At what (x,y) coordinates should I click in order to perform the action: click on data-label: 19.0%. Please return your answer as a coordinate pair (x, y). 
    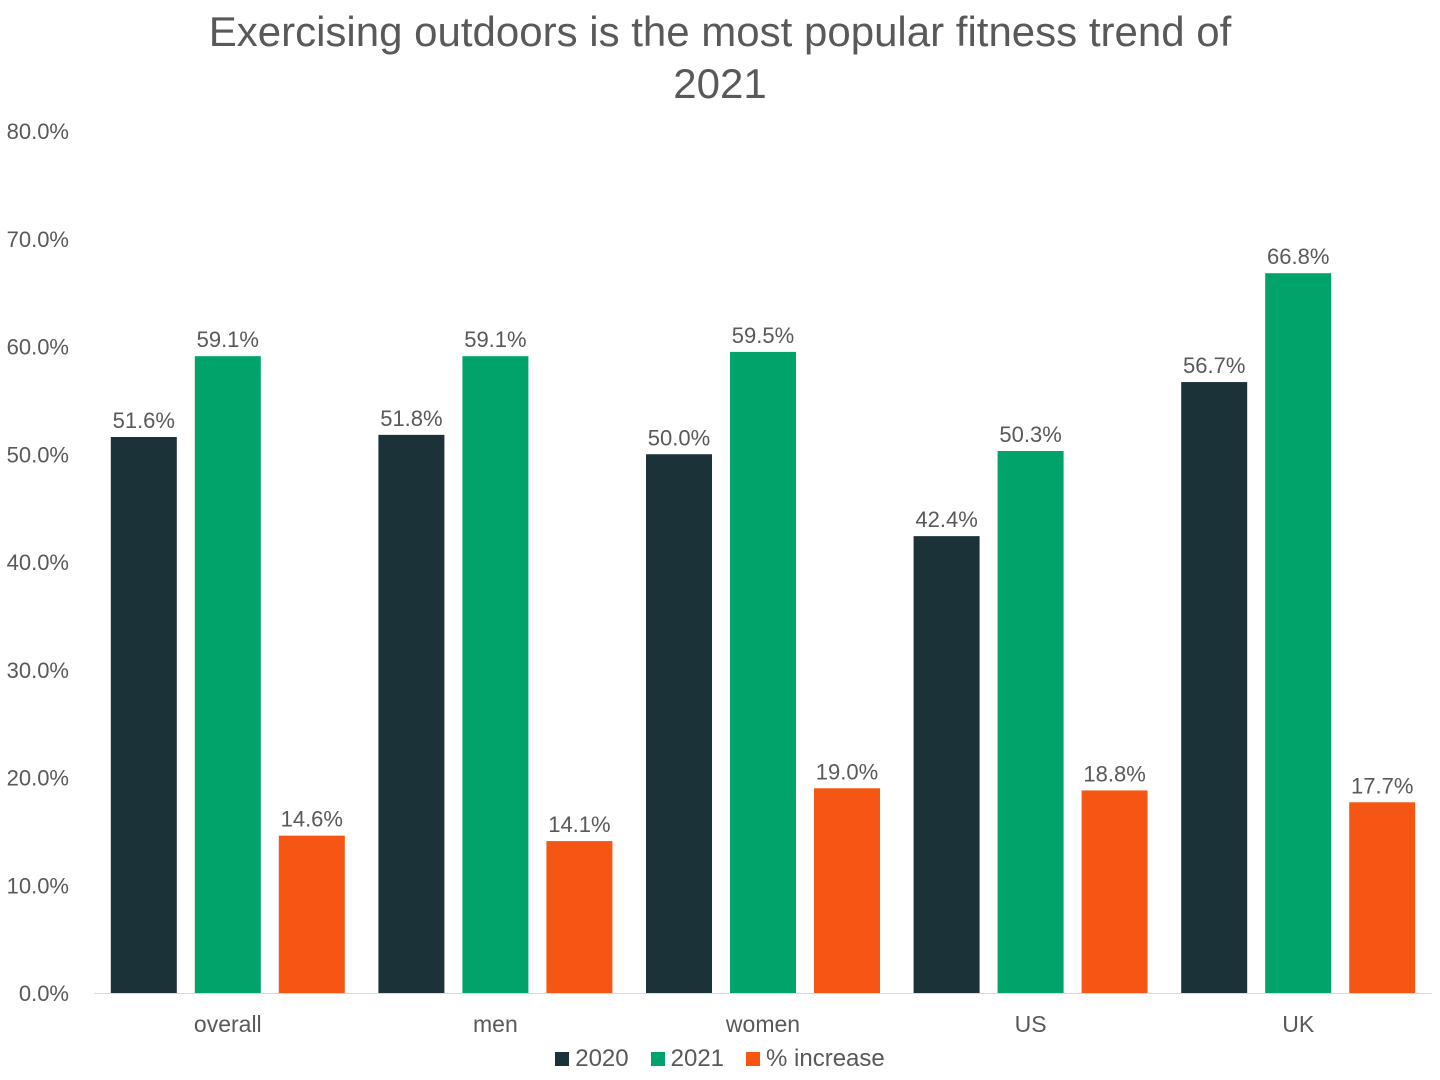
    Looking at the image, I should click on (847, 771).